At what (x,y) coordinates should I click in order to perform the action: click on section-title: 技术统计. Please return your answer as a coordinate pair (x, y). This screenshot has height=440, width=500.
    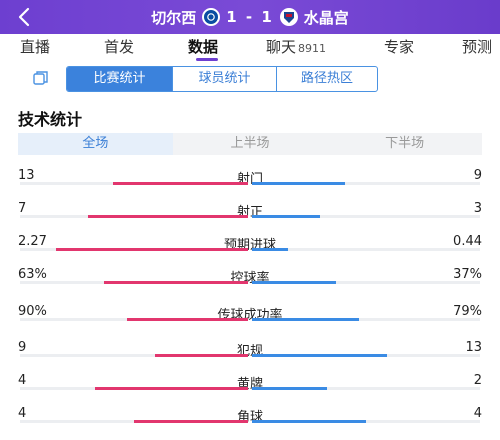
    Looking at the image, I should click on (50, 119).